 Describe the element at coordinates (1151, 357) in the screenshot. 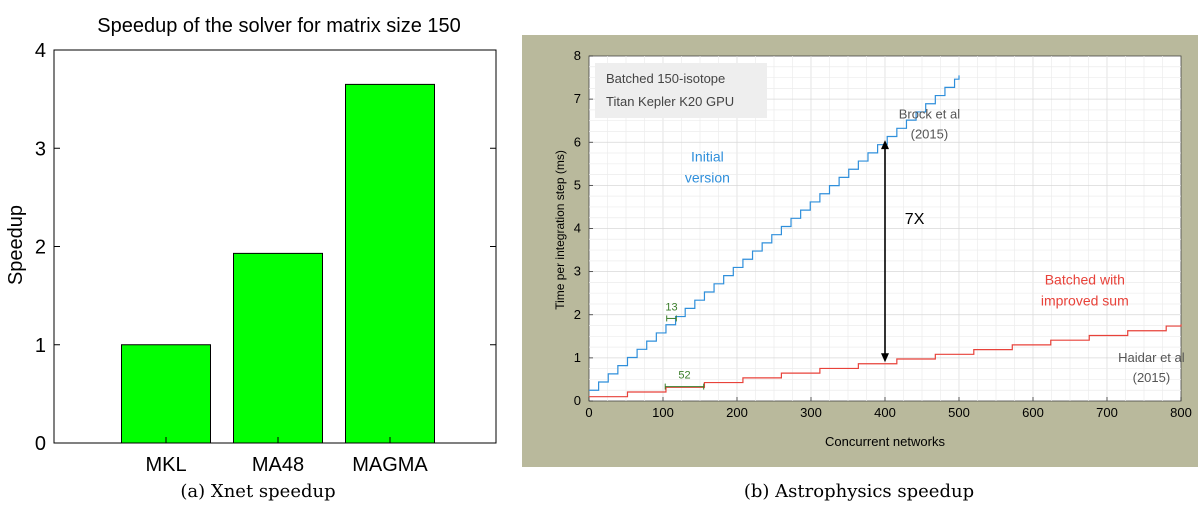

I see `citation-label: Haidar et al` at that location.